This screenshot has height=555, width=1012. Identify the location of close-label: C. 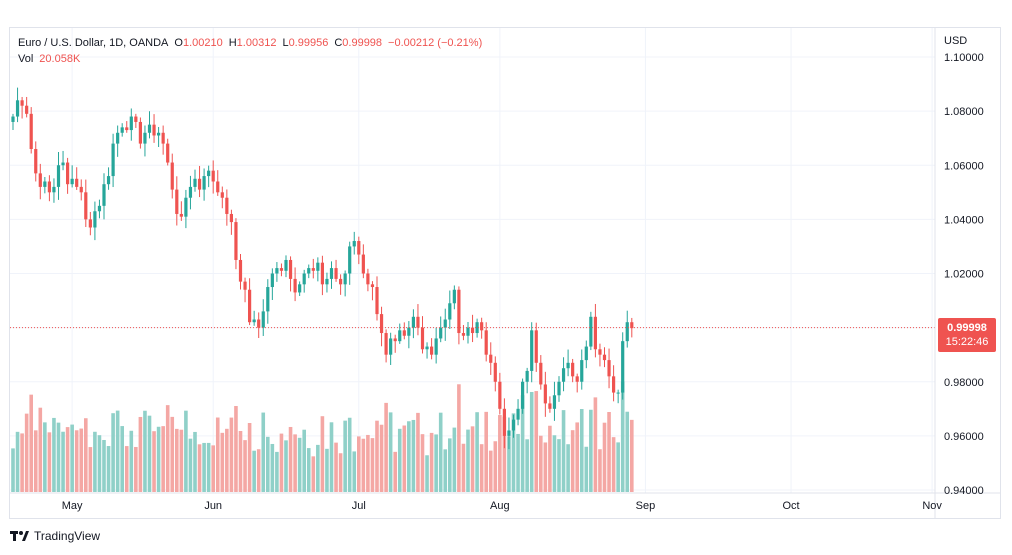
(338, 43).